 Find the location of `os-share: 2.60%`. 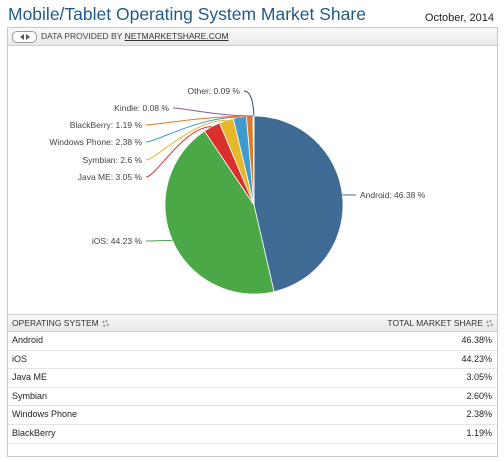

os-share: 2.60% is located at coordinates (479, 395).